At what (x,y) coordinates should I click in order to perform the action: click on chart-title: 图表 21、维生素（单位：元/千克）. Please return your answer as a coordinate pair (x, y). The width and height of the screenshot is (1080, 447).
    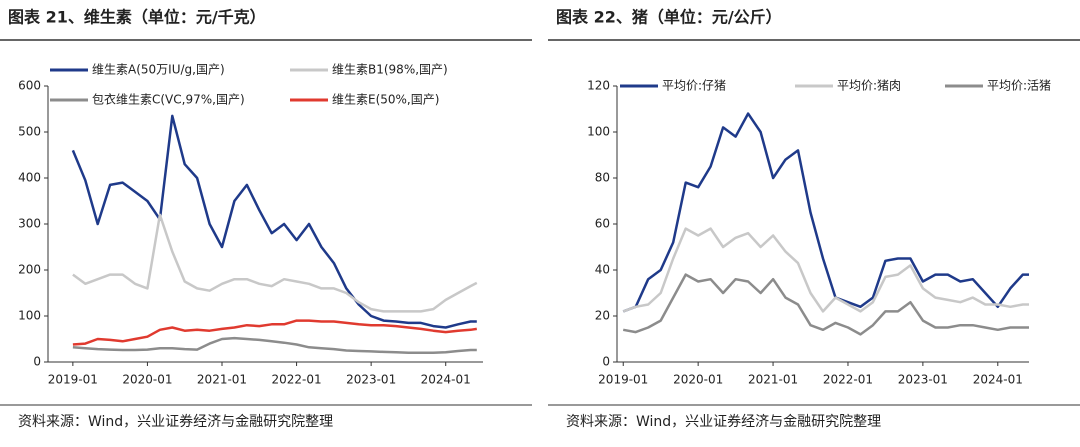
    Looking at the image, I should click on (137, 17).